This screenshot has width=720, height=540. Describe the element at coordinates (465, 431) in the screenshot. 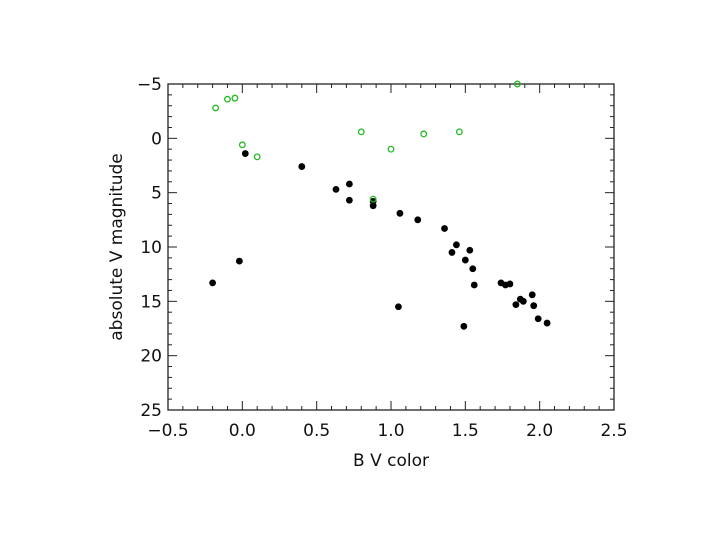

I see `x-tick-label: 1.5` at that location.